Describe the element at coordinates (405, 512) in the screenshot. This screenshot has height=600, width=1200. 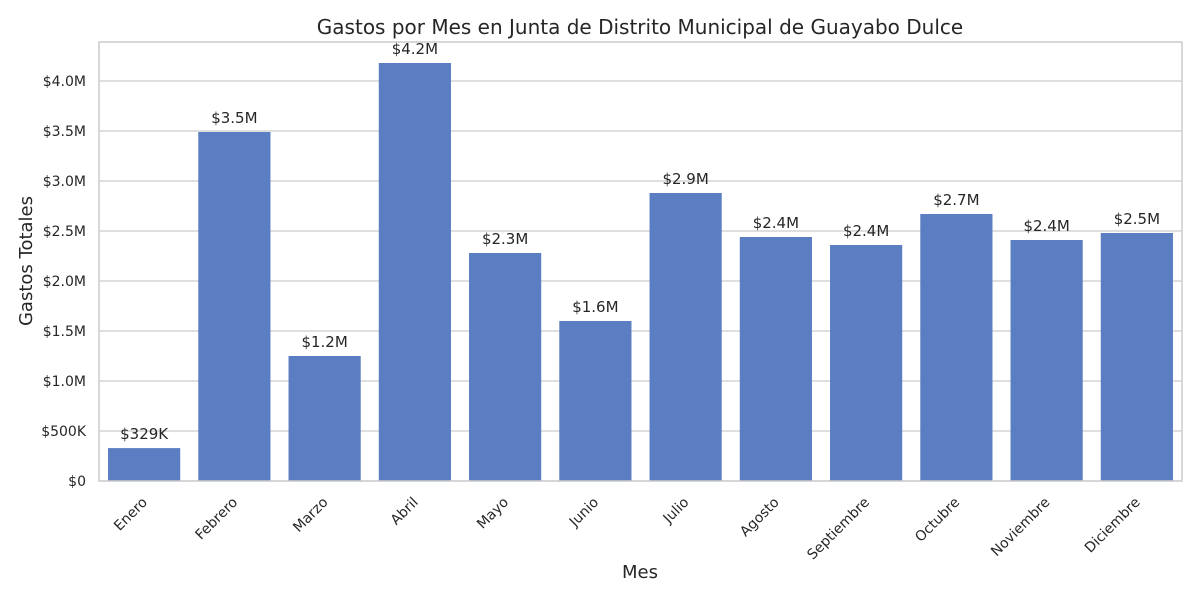
I see `x-tick-label: Abril` at that location.